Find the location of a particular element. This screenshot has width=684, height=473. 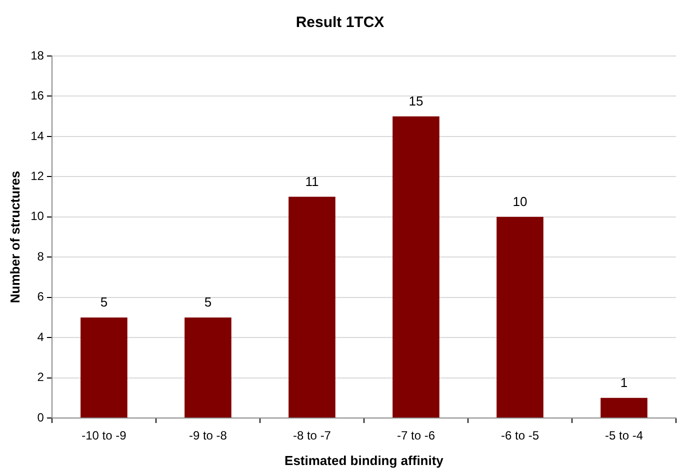

x-tick-label: -7 to -6 is located at coordinates (416, 435).